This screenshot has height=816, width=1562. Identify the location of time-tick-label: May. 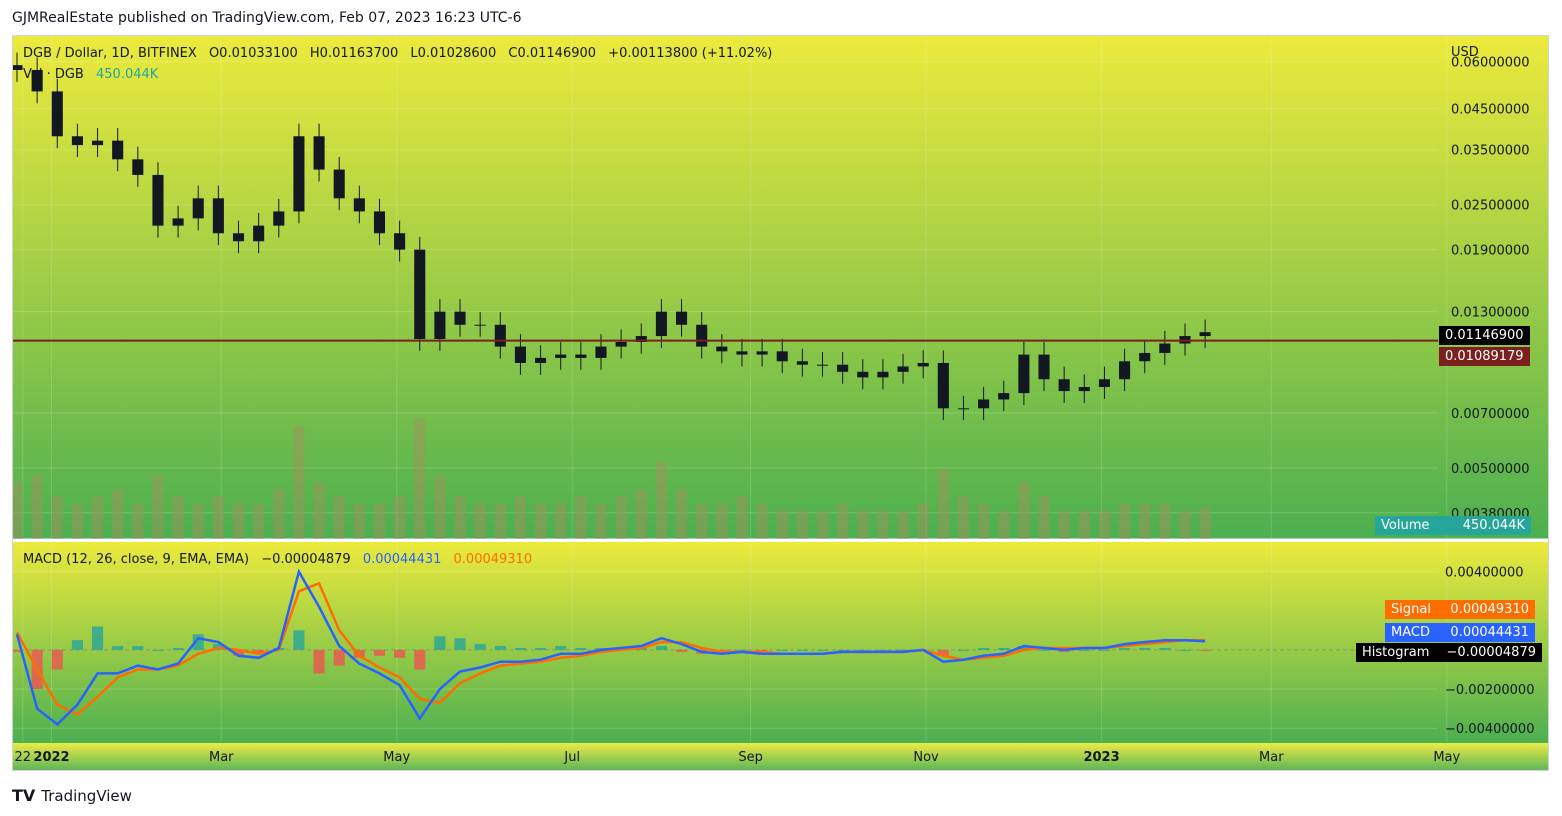
(396, 757).